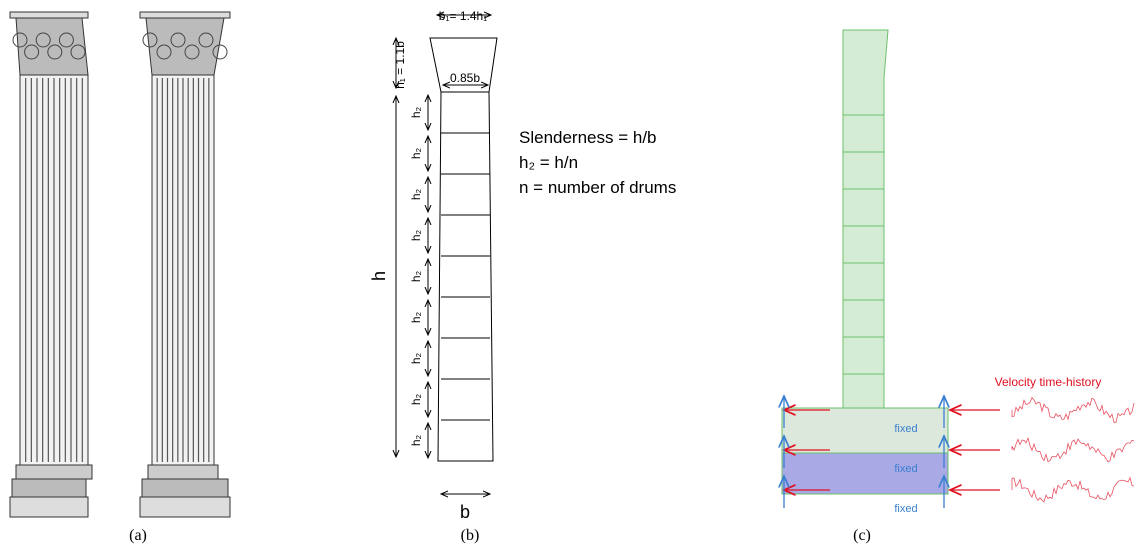 Image resolution: width=1137 pixels, height=549 pixels. Describe the element at coordinates (465, 78) in the screenshot. I see `neck-width-label: 0.85b` at that location.